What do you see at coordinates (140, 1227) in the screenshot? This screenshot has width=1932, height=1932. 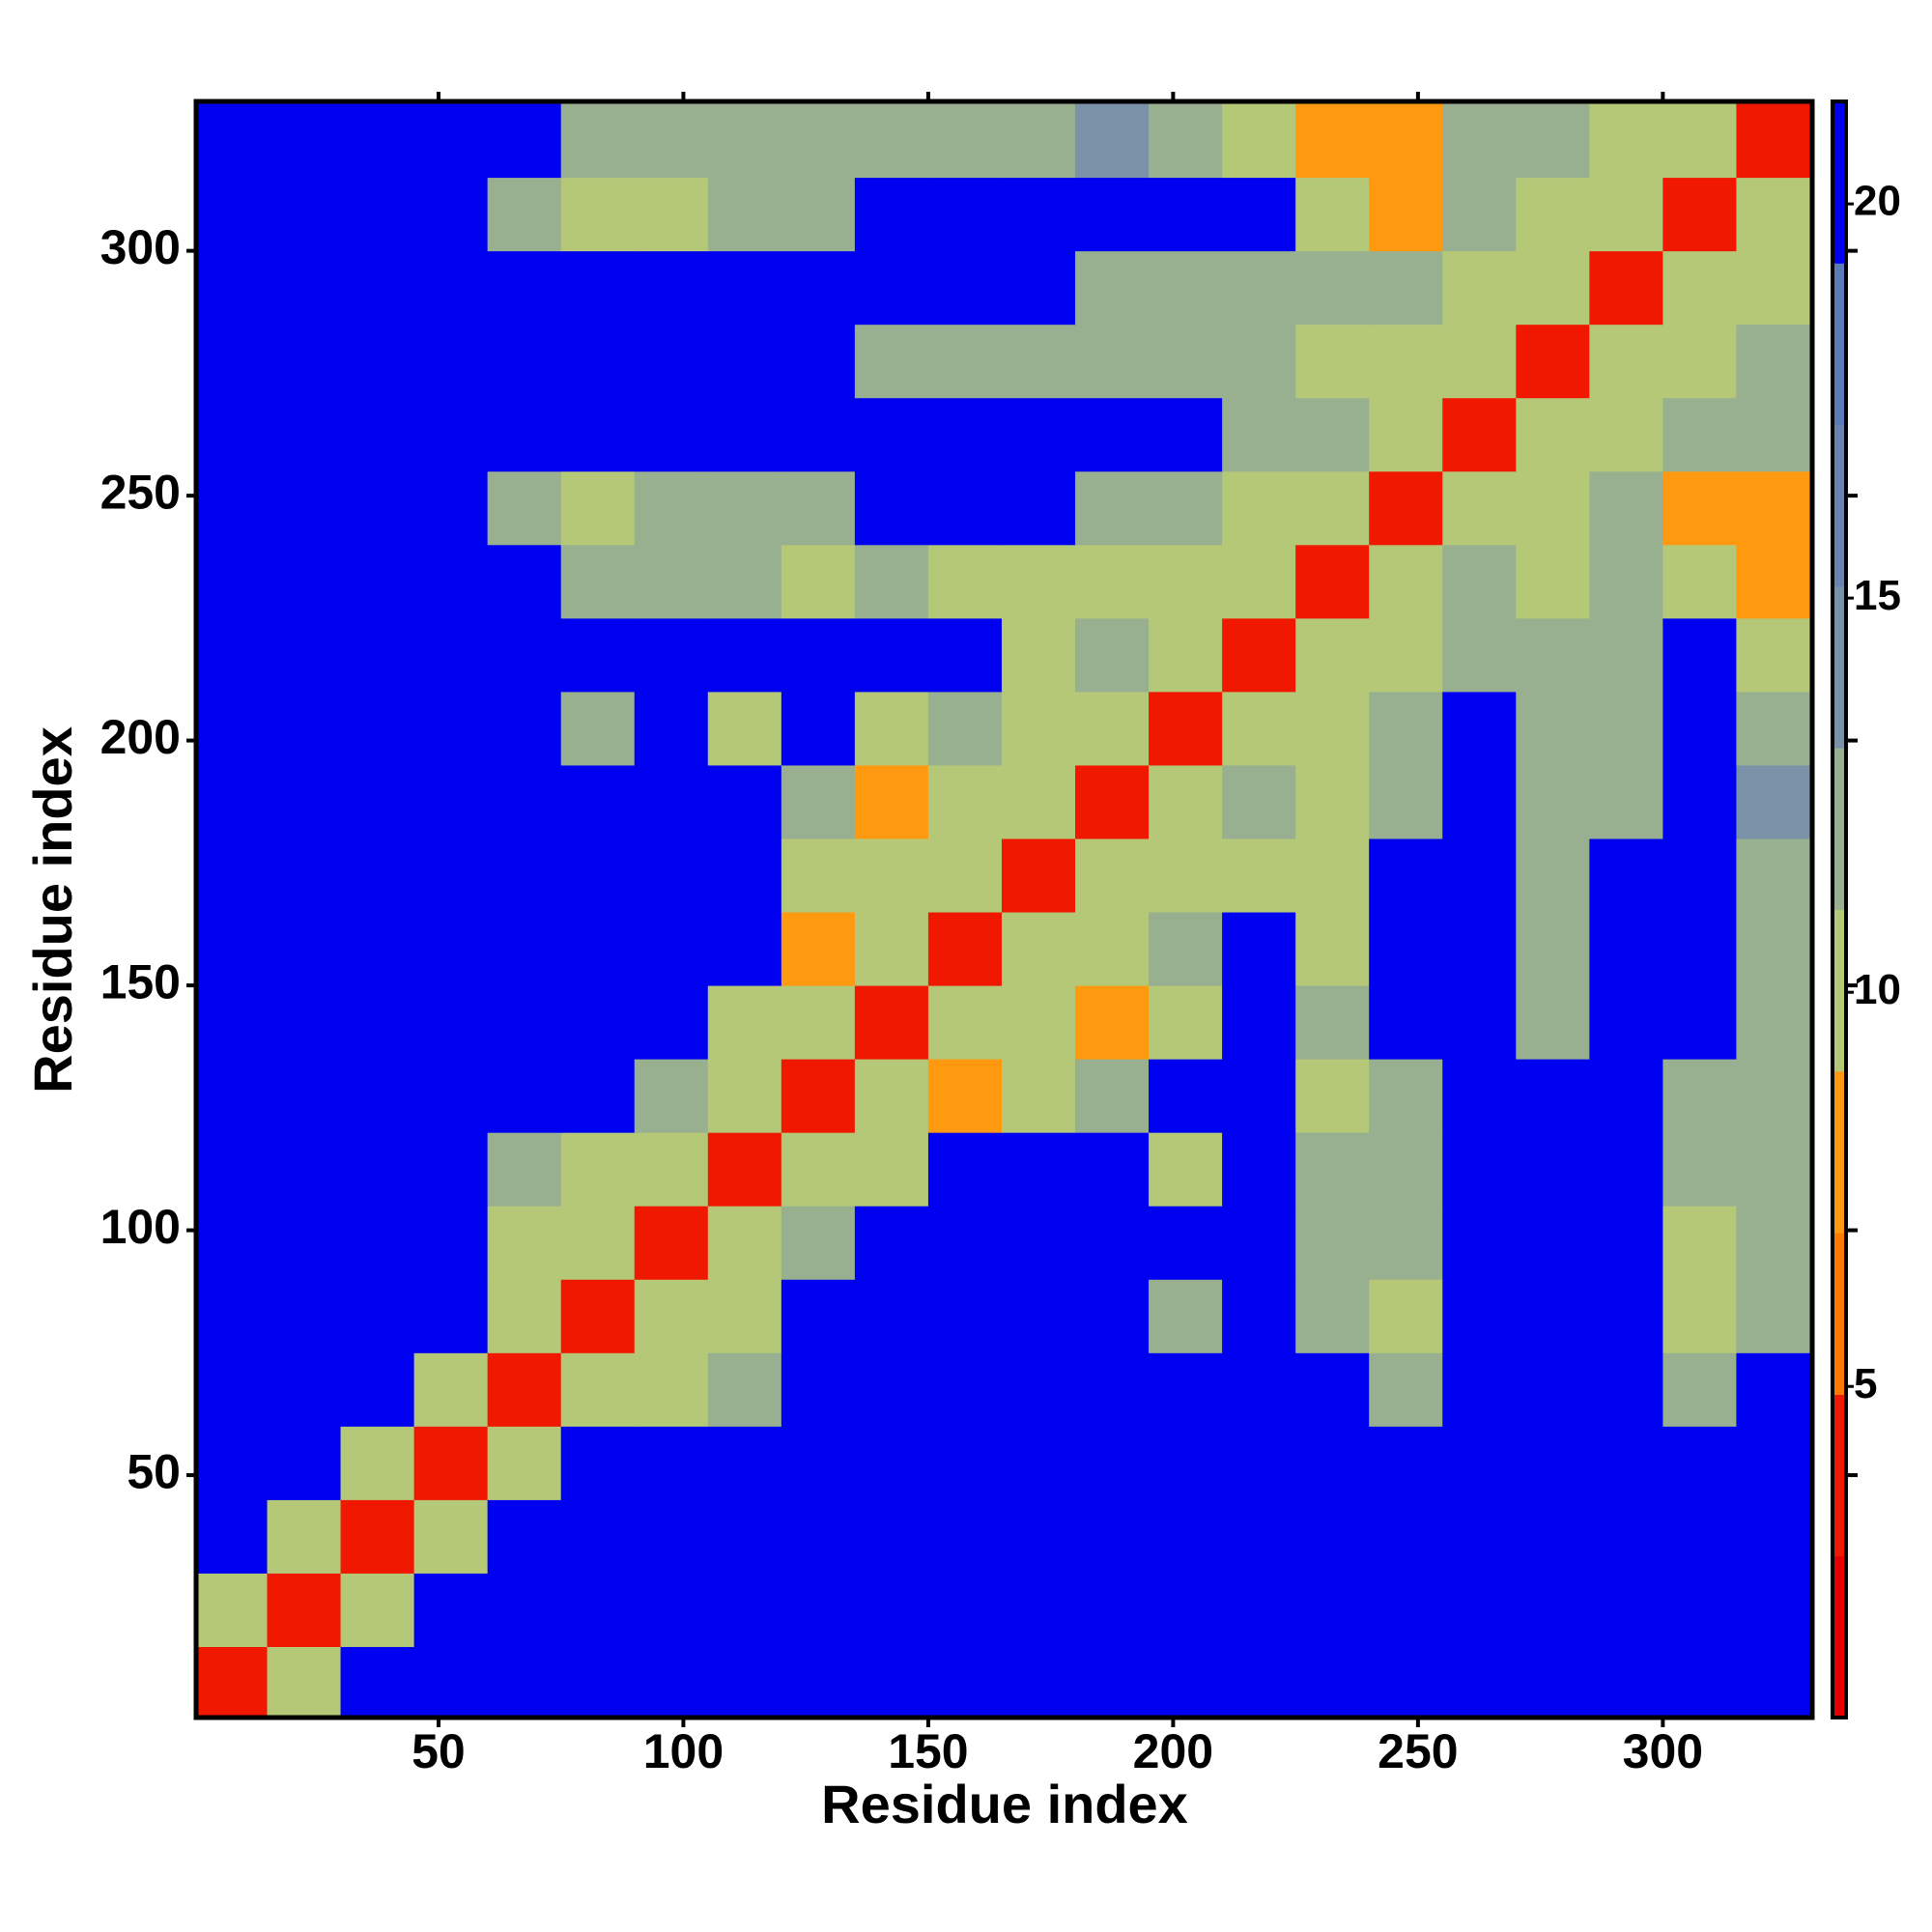 I see `y-tick-label: 100` at bounding box center [140, 1227].